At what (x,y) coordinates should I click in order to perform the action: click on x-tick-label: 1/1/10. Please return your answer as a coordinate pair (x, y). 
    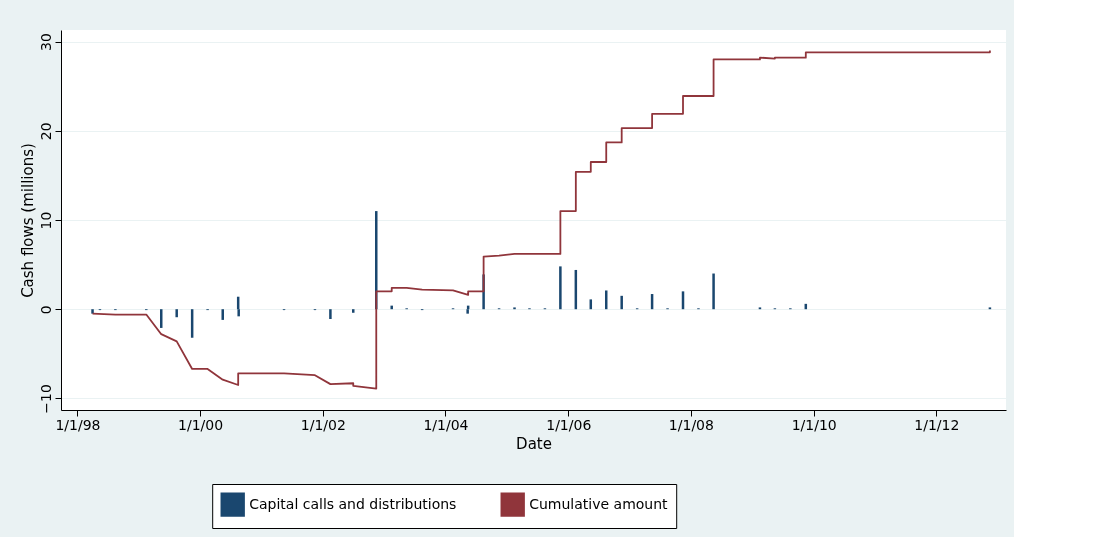
    Looking at the image, I should click on (814, 424).